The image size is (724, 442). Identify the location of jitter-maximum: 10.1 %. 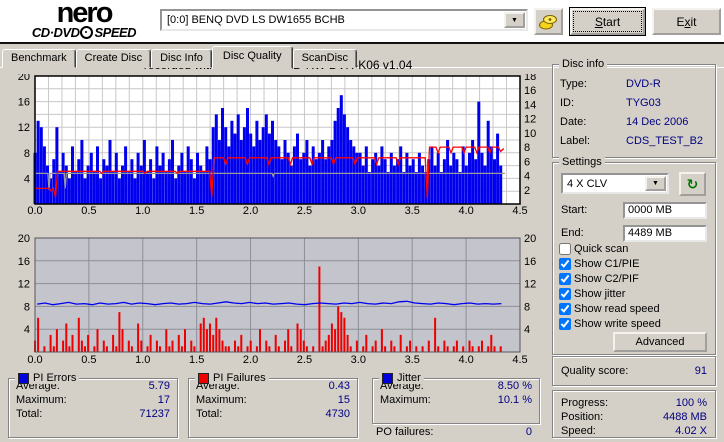
(514, 400).